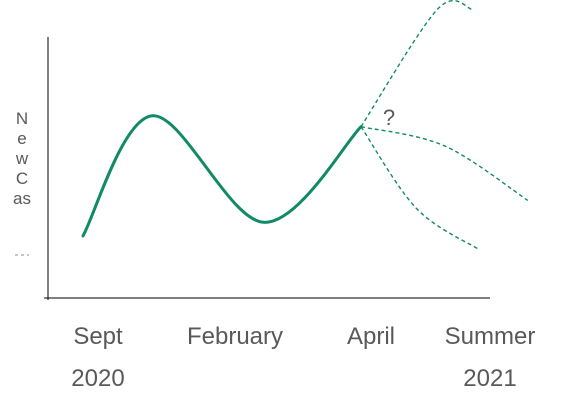 Image resolution: width=561 pixels, height=401 pixels. I want to click on question-annotation: ?, so click(389, 117).